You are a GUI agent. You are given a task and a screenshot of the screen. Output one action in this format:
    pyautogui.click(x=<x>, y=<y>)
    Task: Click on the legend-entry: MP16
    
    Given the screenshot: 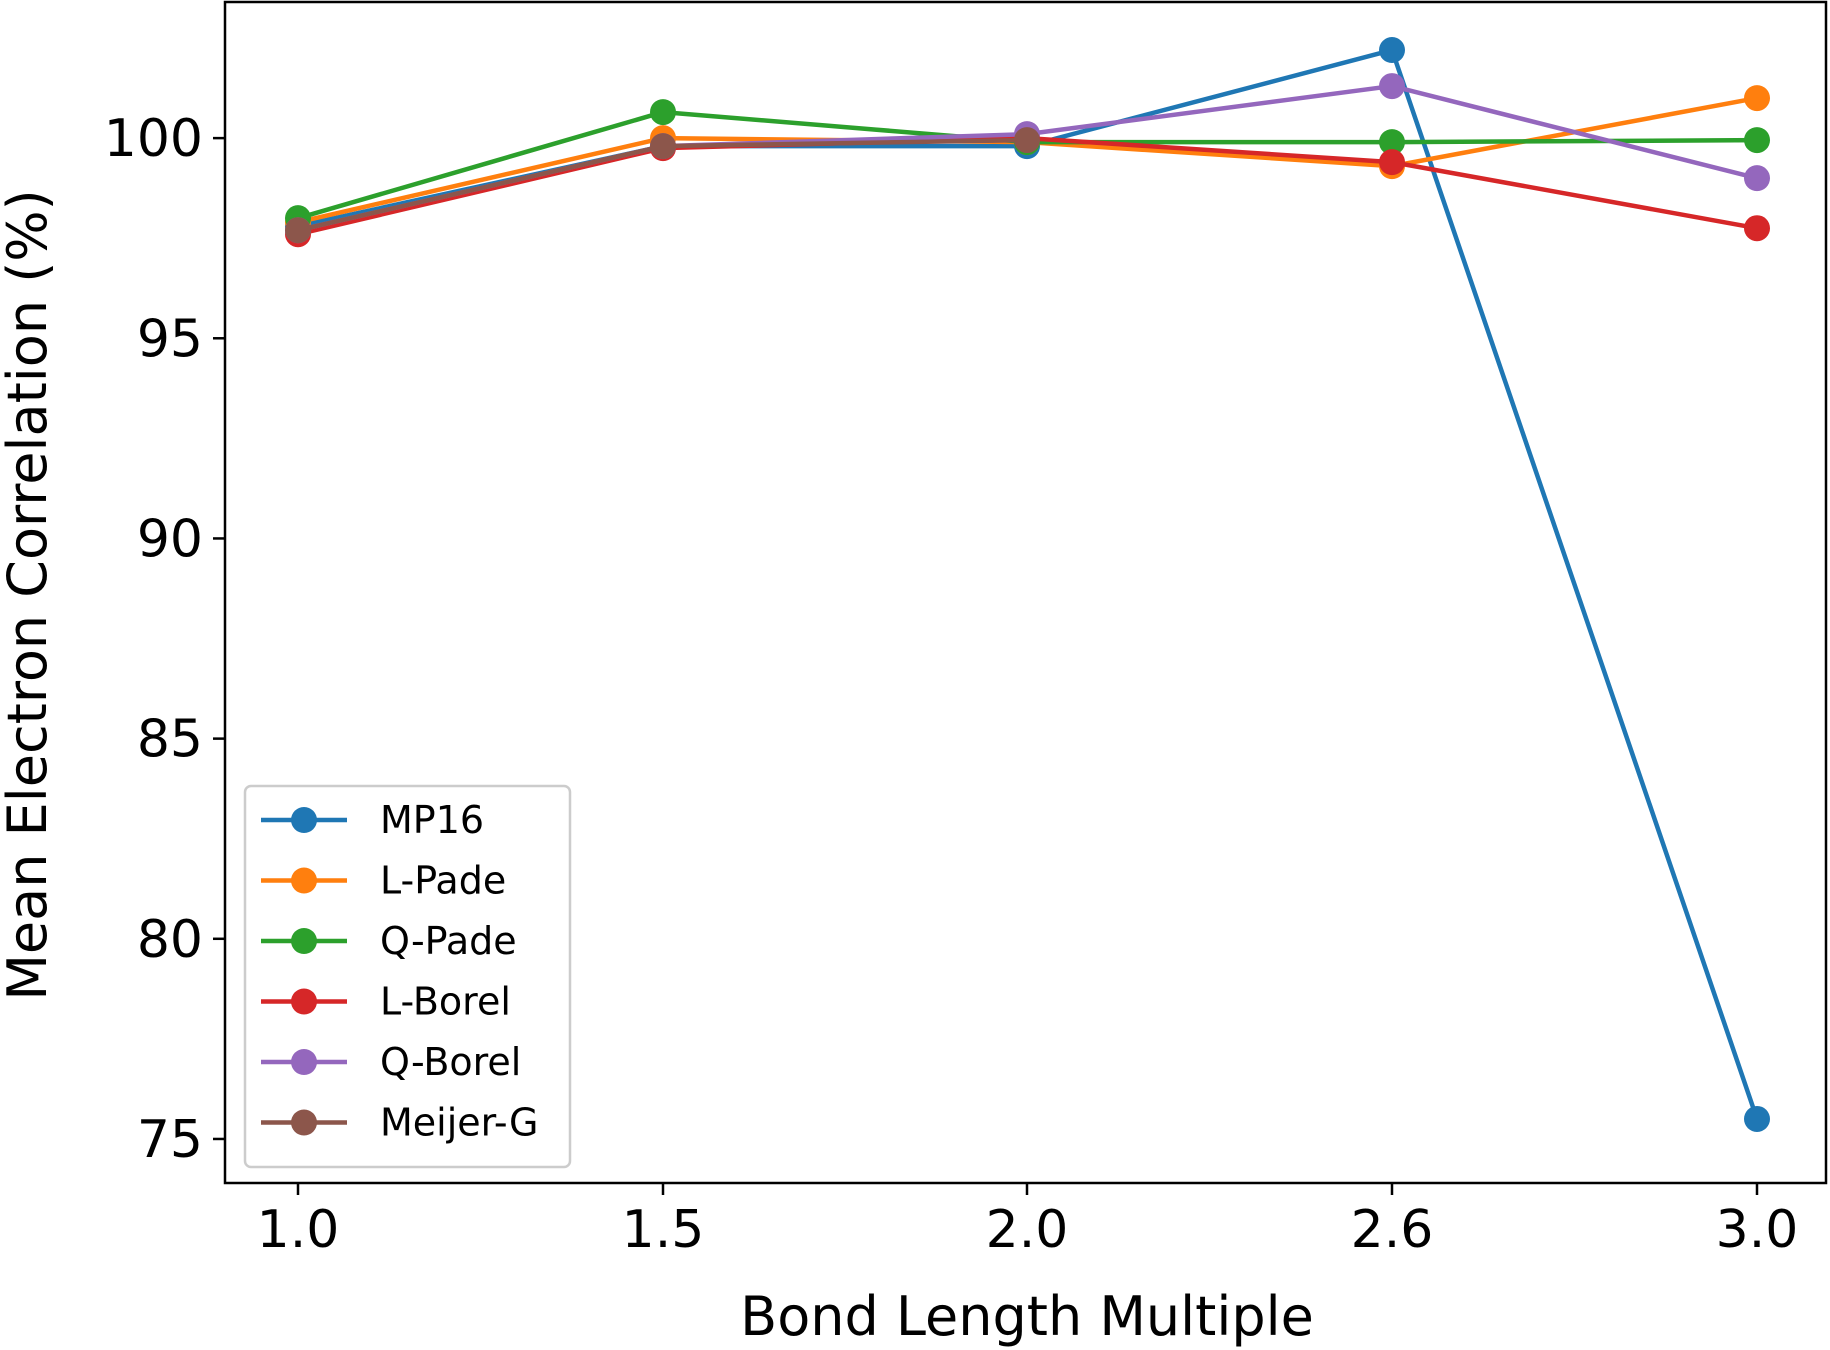 What is the action you would take?
    pyautogui.click(x=372, y=820)
    